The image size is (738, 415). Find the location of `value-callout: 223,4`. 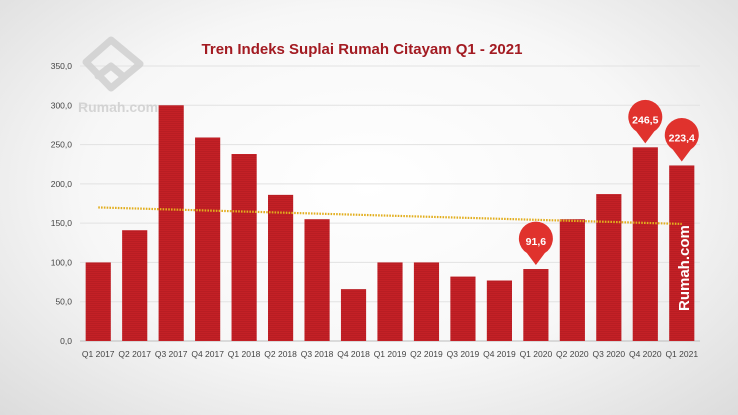

value-callout: 223,4 is located at coordinates (681, 140).